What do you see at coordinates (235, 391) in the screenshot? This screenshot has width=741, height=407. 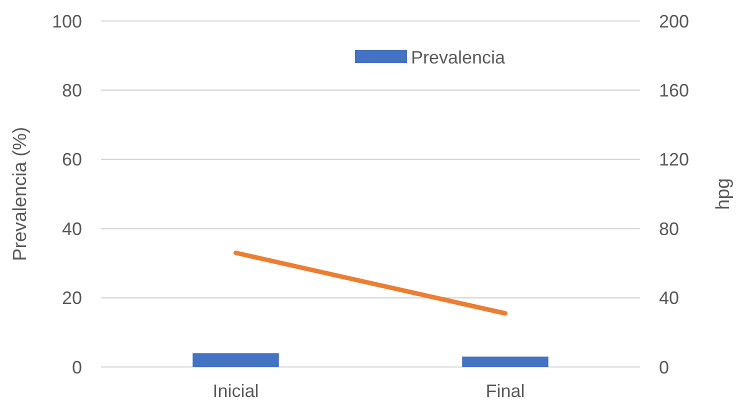 I see `x-tick-label: Inicial` at bounding box center [235, 391].